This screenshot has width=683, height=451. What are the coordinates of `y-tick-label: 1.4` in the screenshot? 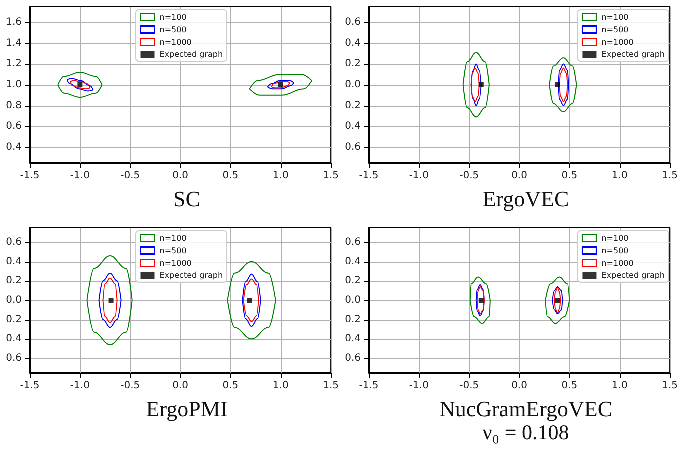 It's located at (14, 43).